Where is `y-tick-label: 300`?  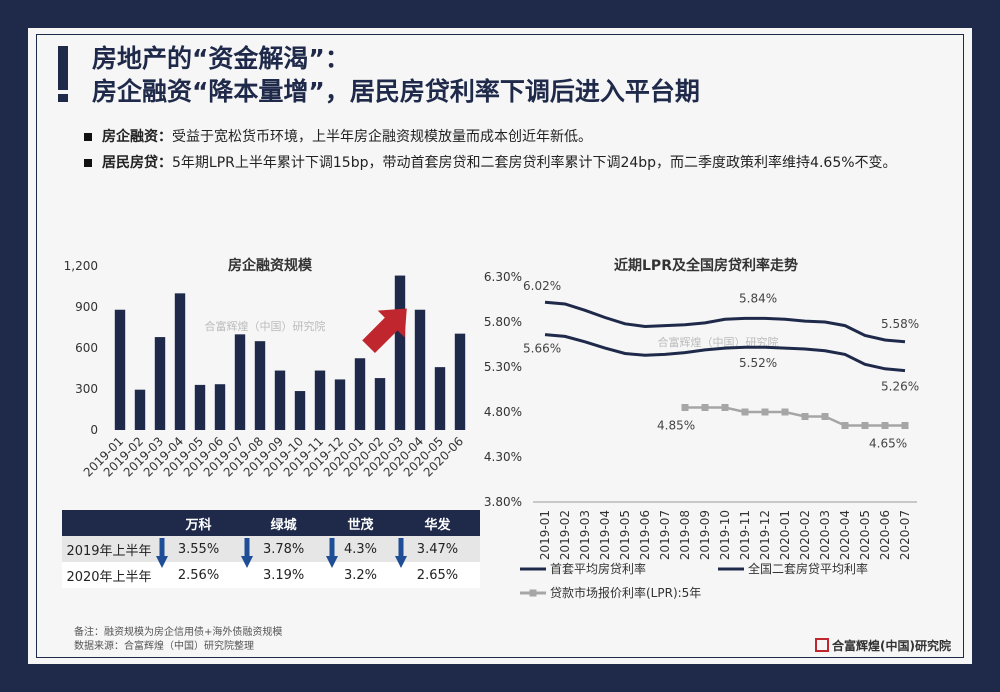
y-tick-label: 300 is located at coordinates (86, 389).